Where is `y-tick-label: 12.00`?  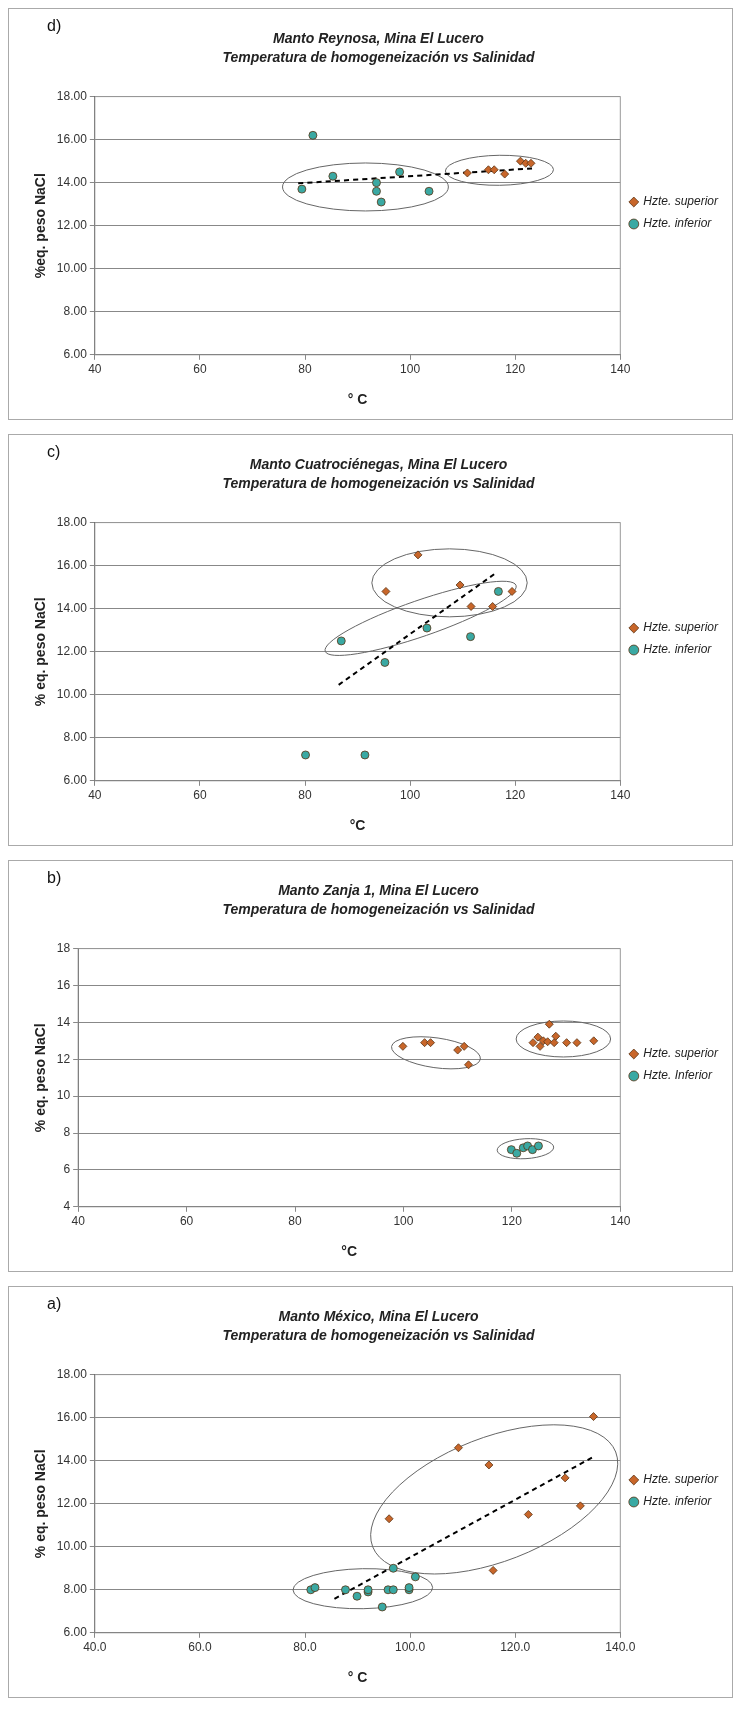
y-tick-label: 12.00 is located at coordinates (72, 651).